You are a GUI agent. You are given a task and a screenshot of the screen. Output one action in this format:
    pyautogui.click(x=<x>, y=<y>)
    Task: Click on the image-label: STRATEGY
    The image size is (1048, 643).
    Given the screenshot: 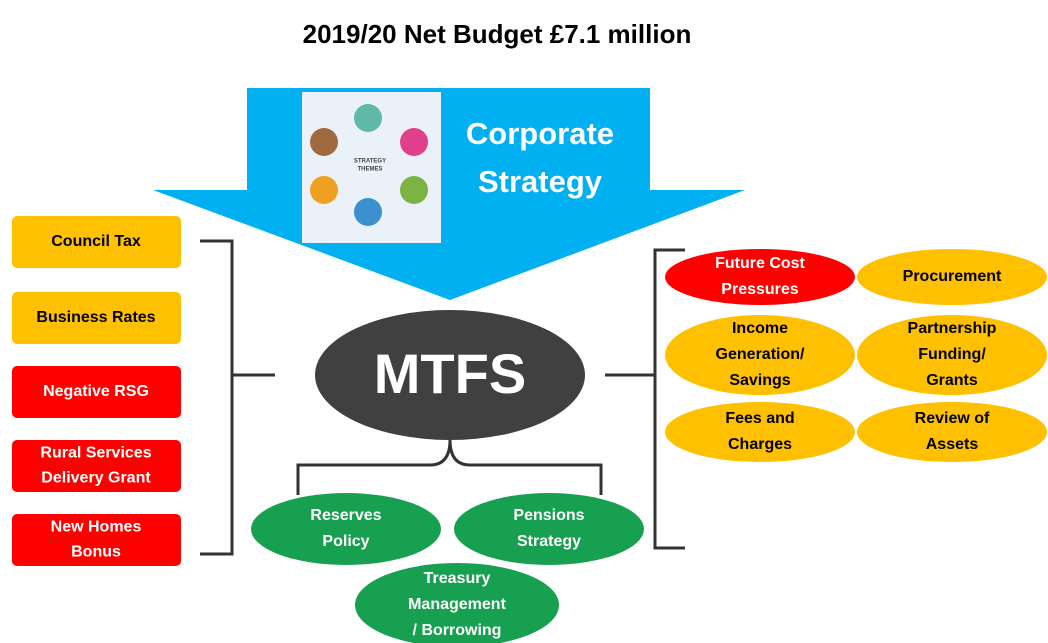 What is the action you would take?
    pyautogui.click(x=370, y=162)
    